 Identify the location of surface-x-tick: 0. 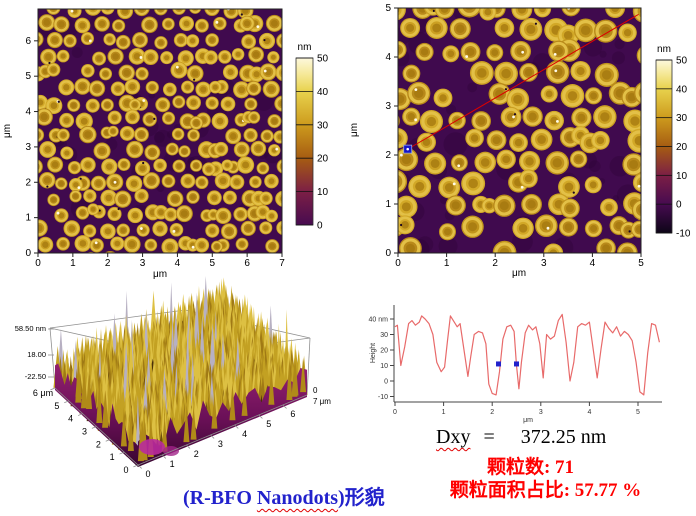
(147, 474).